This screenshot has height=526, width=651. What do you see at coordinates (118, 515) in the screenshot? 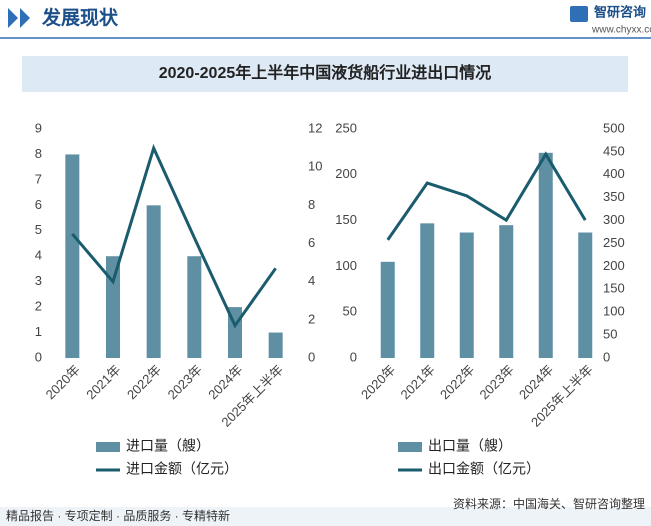
I see `footer-slogan: 精品报告 · 专项定制 · 品质服务 · 专精特新` at bounding box center [118, 515].